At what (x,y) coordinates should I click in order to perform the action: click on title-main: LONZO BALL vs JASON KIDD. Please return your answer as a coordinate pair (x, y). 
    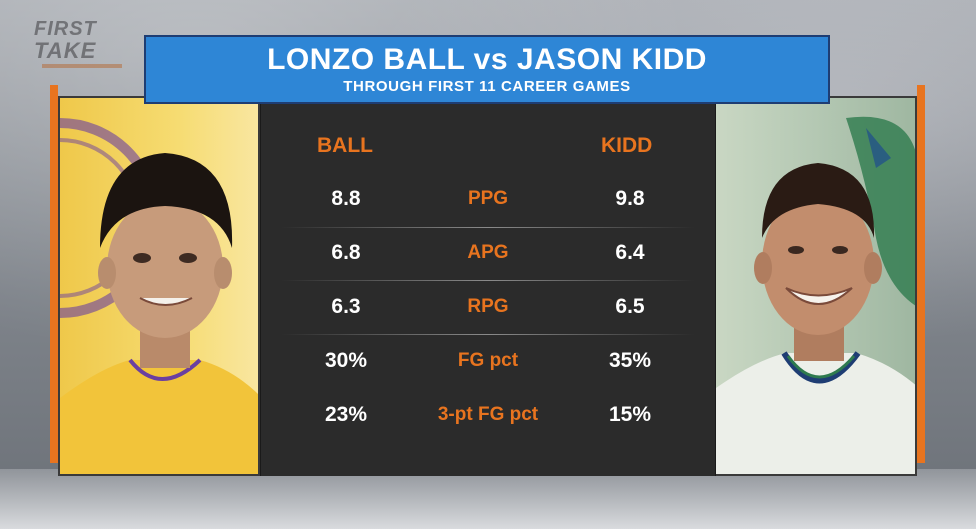
    Looking at the image, I should click on (487, 59).